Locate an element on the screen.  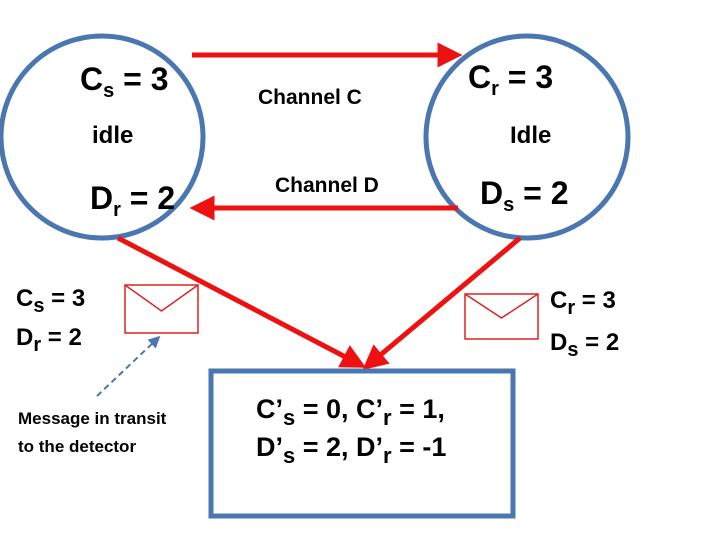
right-message-d: Ds = 2 is located at coordinates (584, 345).